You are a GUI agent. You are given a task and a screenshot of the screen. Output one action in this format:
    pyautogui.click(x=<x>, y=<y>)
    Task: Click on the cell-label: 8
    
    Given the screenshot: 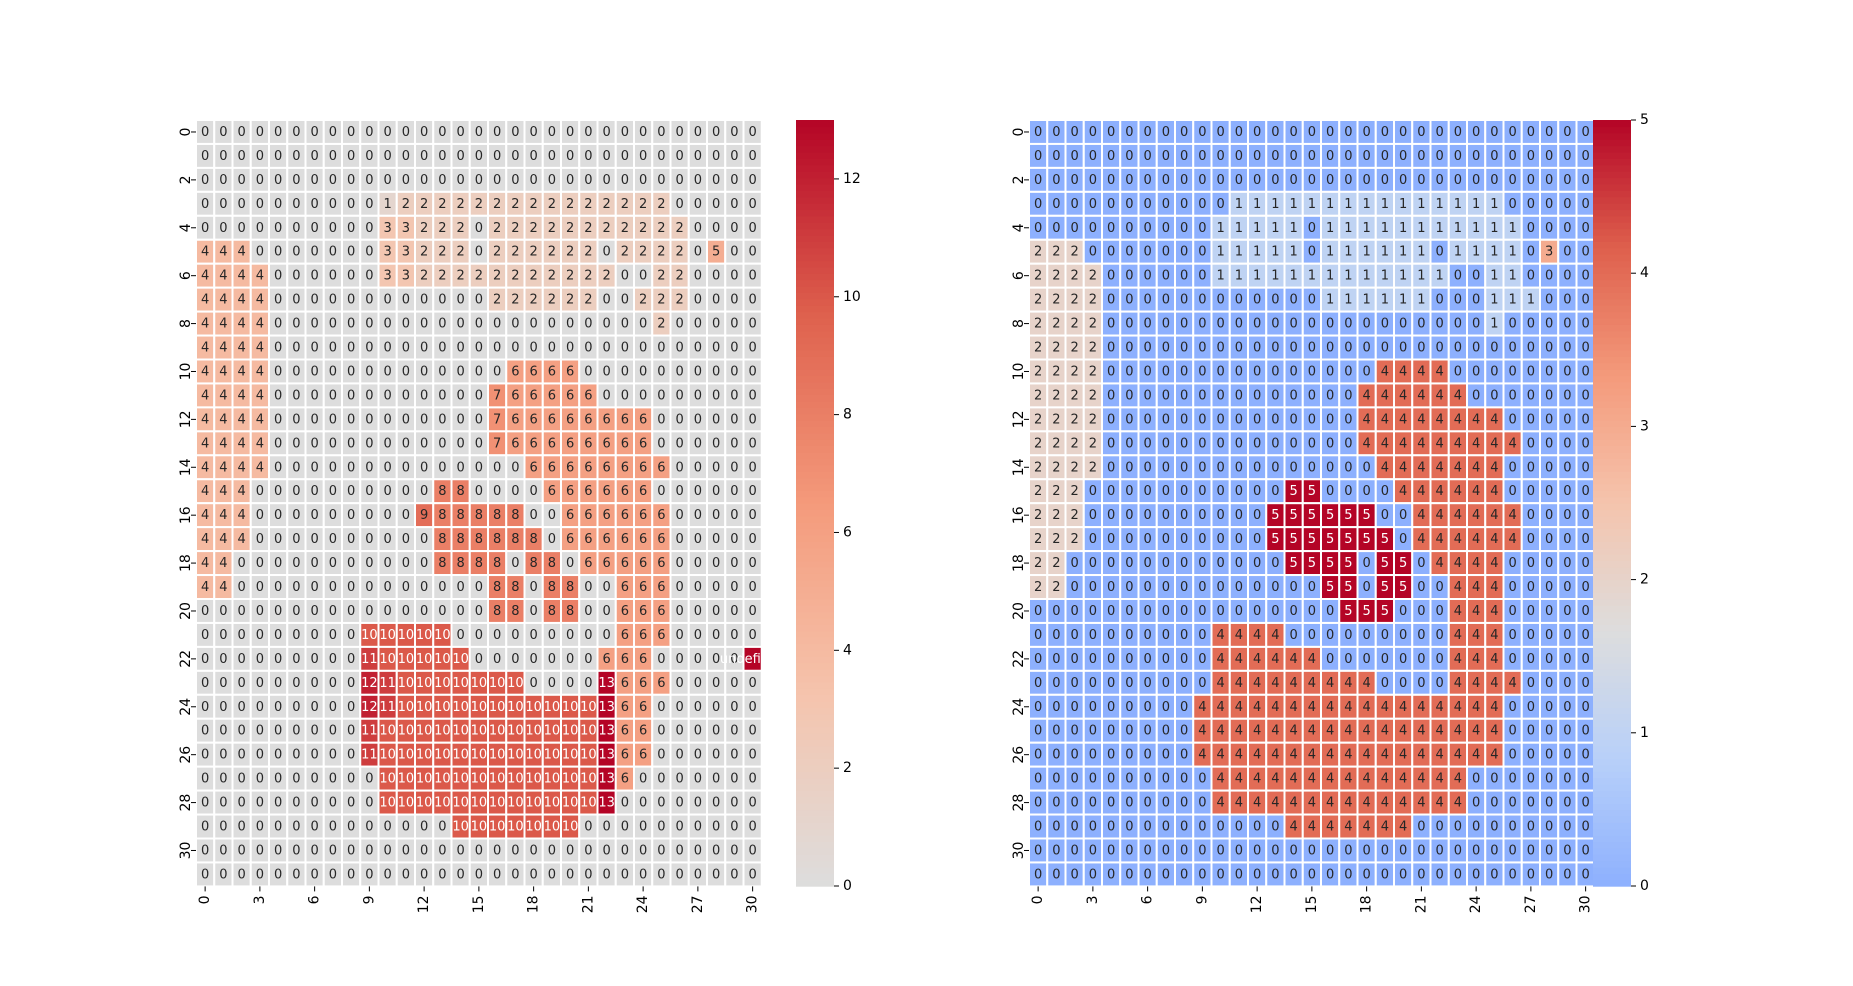 What is the action you would take?
    pyautogui.click(x=460, y=515)
    